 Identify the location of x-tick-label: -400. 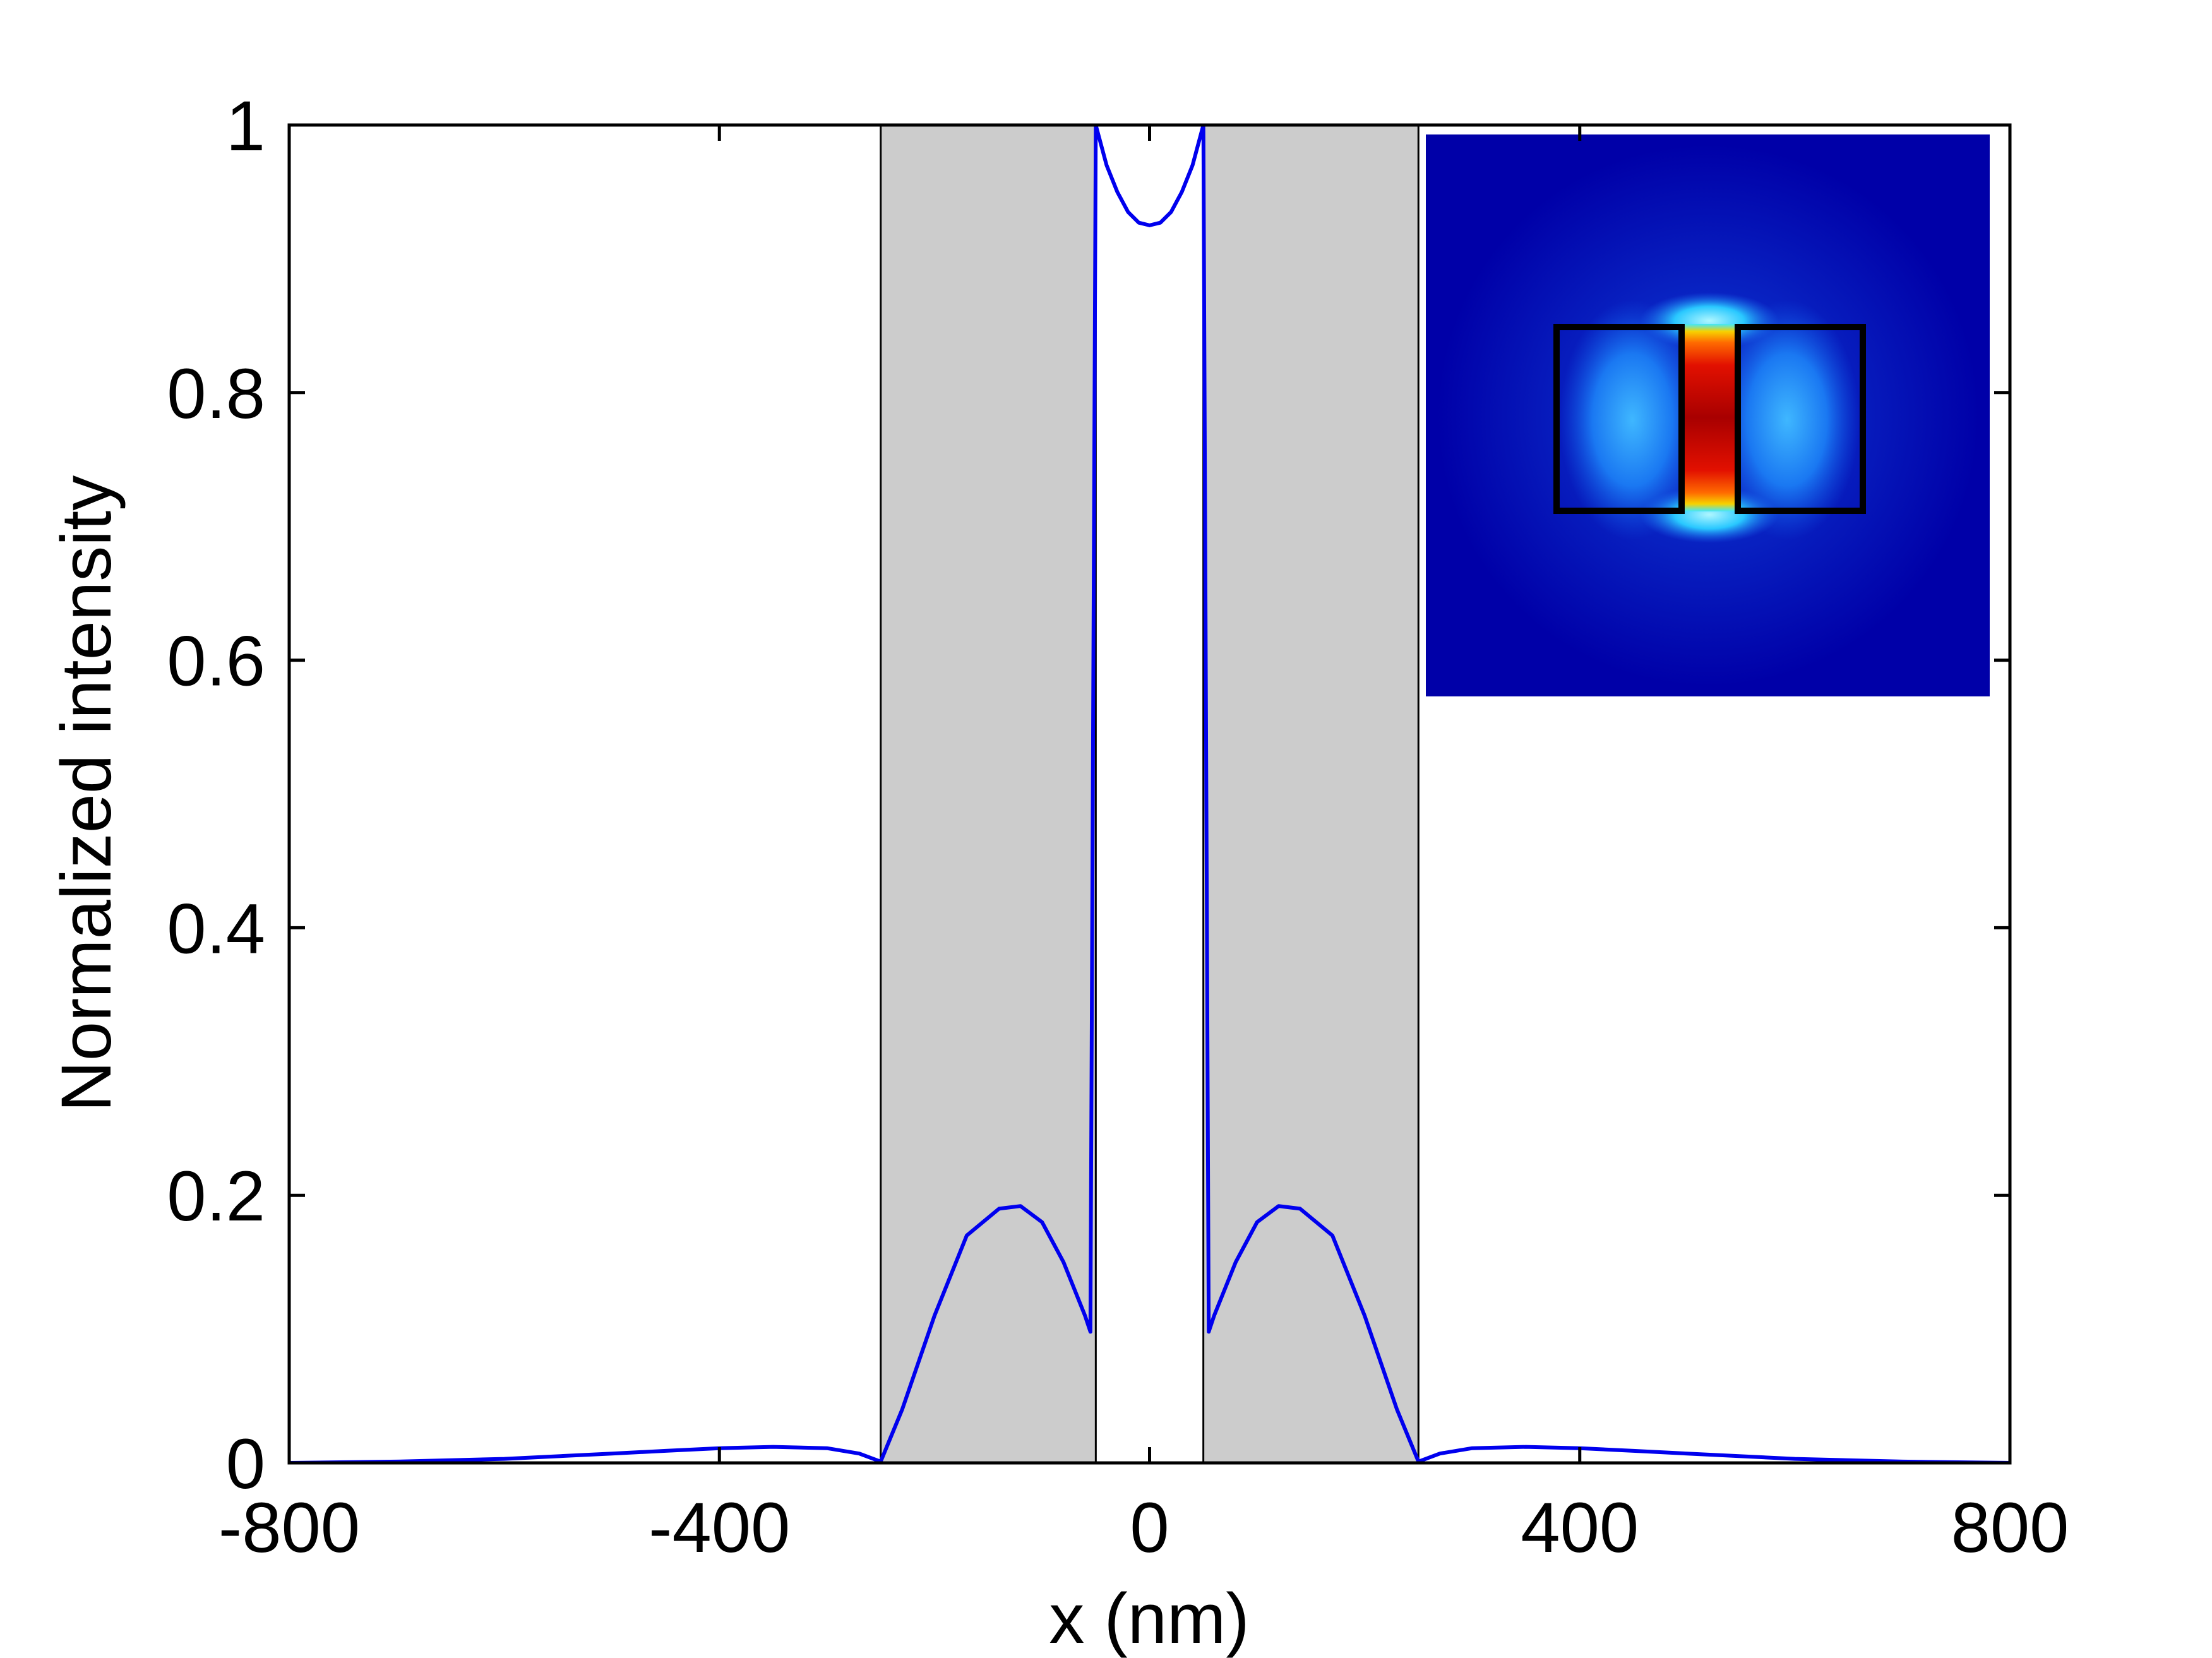
(719, 1527).